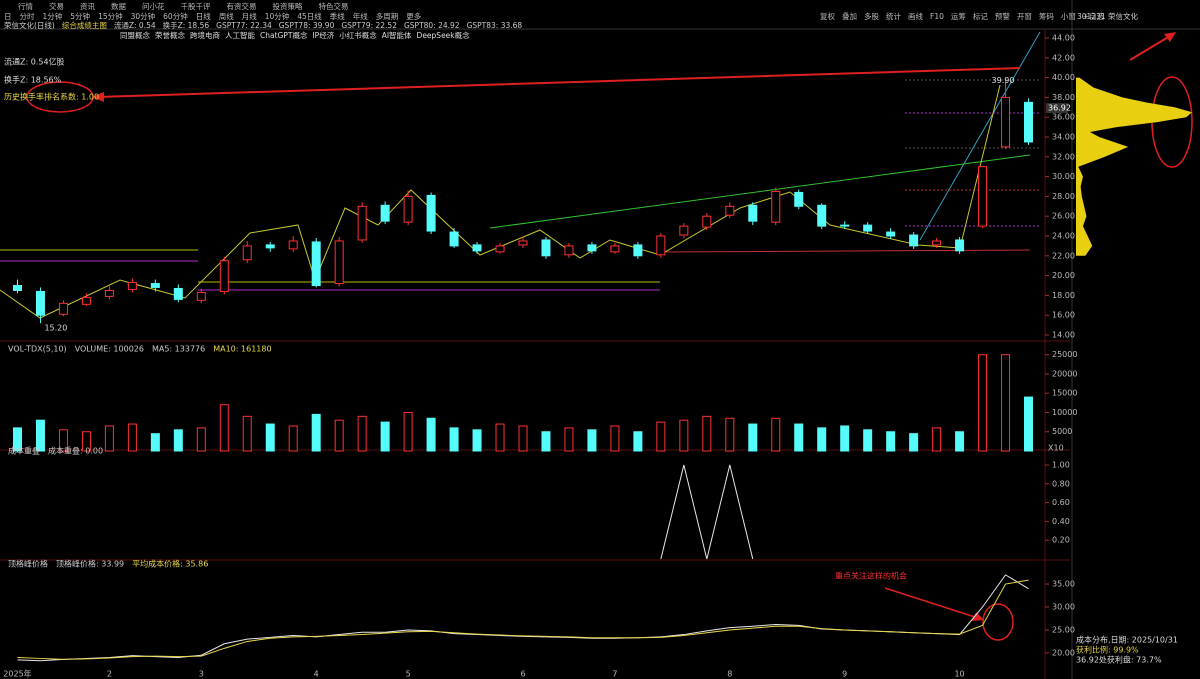  What do you see at coordinates (25, 6) in the screenshot?
I see `menu-item: 行情` at bounding box center [25, 6].